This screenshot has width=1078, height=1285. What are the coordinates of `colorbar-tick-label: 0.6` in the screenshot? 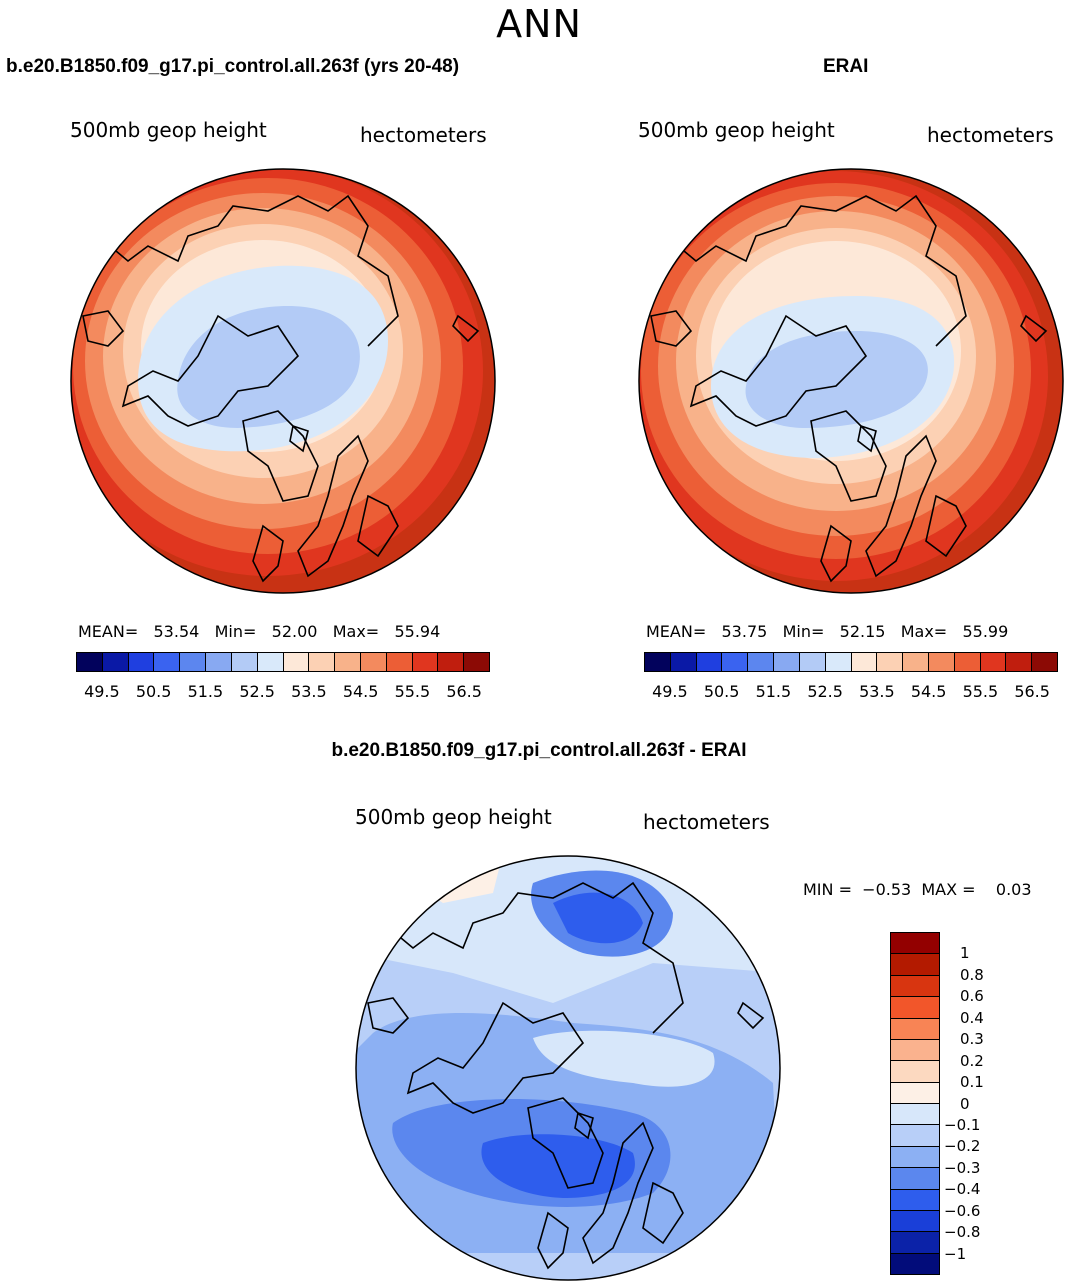 It's located at (972, 996).